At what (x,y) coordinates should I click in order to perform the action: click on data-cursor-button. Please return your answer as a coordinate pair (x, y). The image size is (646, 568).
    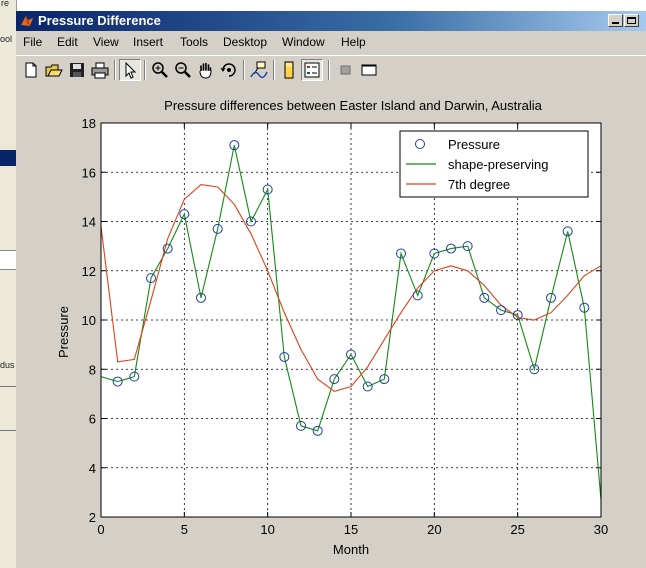
    Looking at the image, I should click on (259, 70).